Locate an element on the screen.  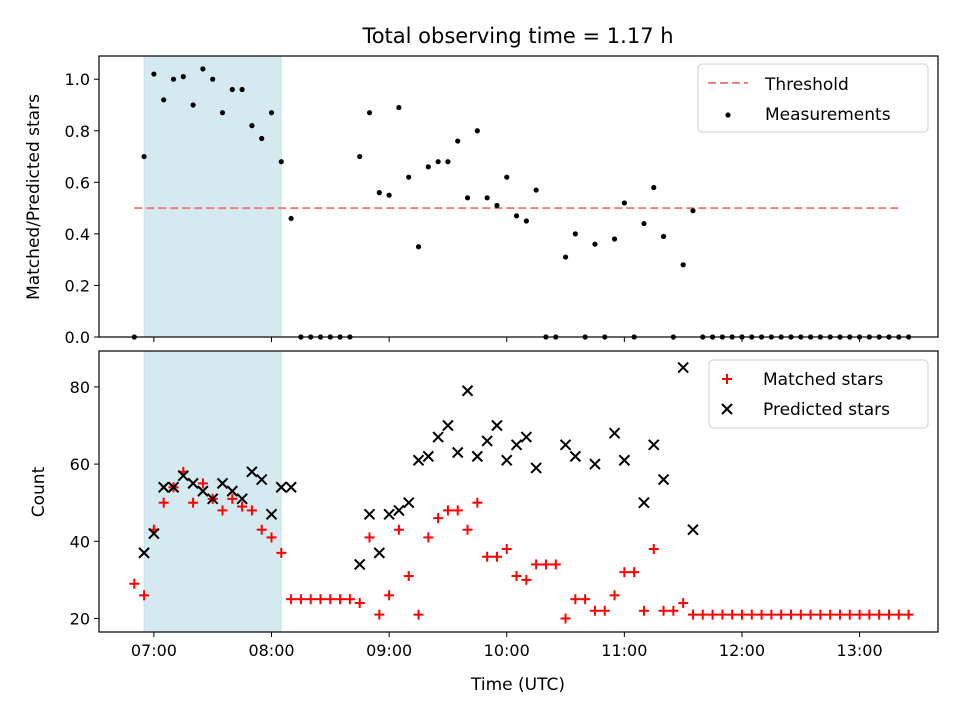
chart-title: Total observing time = 1.17 h is located at coordinates (517, 36).